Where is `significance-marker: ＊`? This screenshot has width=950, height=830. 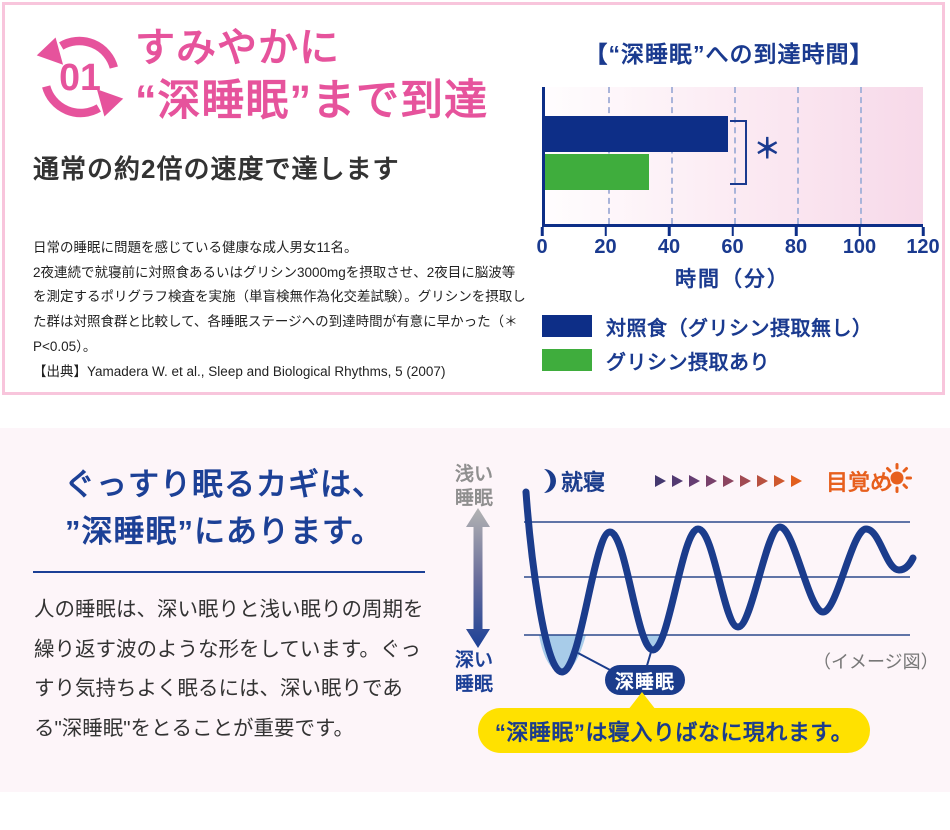
significance-marker: ＊ is located at coordinates (767, 149).